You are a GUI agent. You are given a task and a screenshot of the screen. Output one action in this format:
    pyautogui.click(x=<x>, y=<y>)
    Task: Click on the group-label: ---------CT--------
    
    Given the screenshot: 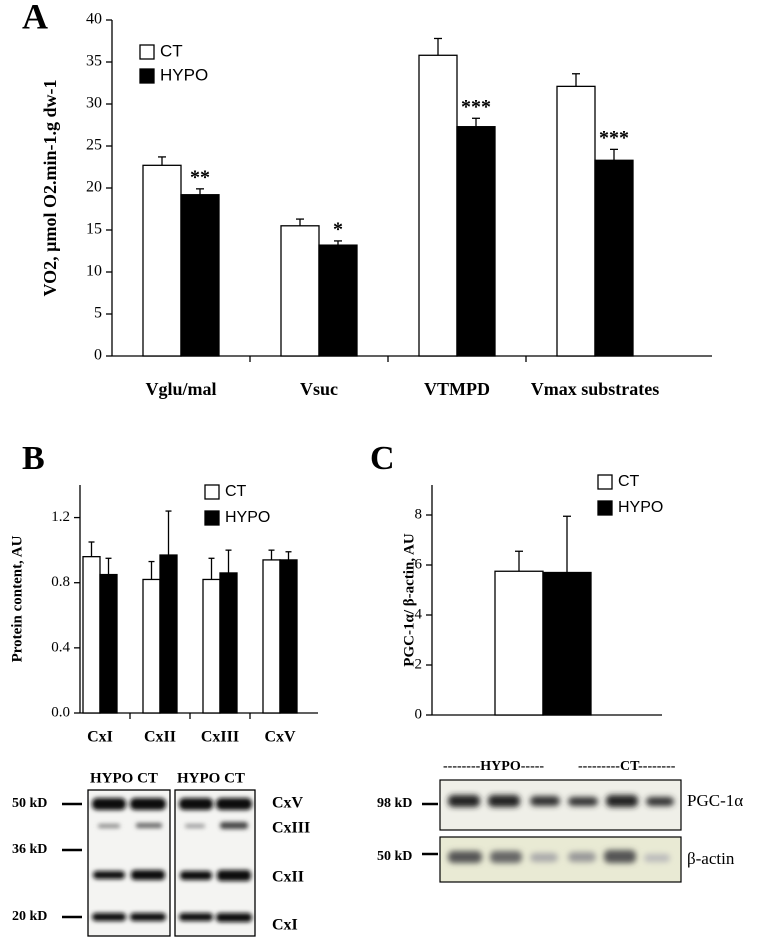 What is the action you would take?
    pyautogui.click(x=627, y=766)
    